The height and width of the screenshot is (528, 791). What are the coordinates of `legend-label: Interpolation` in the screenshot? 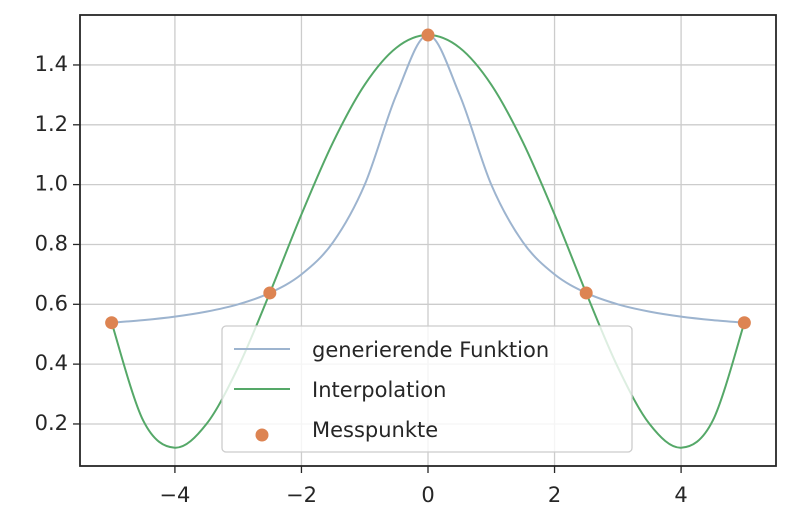 It's located at (379, 390).